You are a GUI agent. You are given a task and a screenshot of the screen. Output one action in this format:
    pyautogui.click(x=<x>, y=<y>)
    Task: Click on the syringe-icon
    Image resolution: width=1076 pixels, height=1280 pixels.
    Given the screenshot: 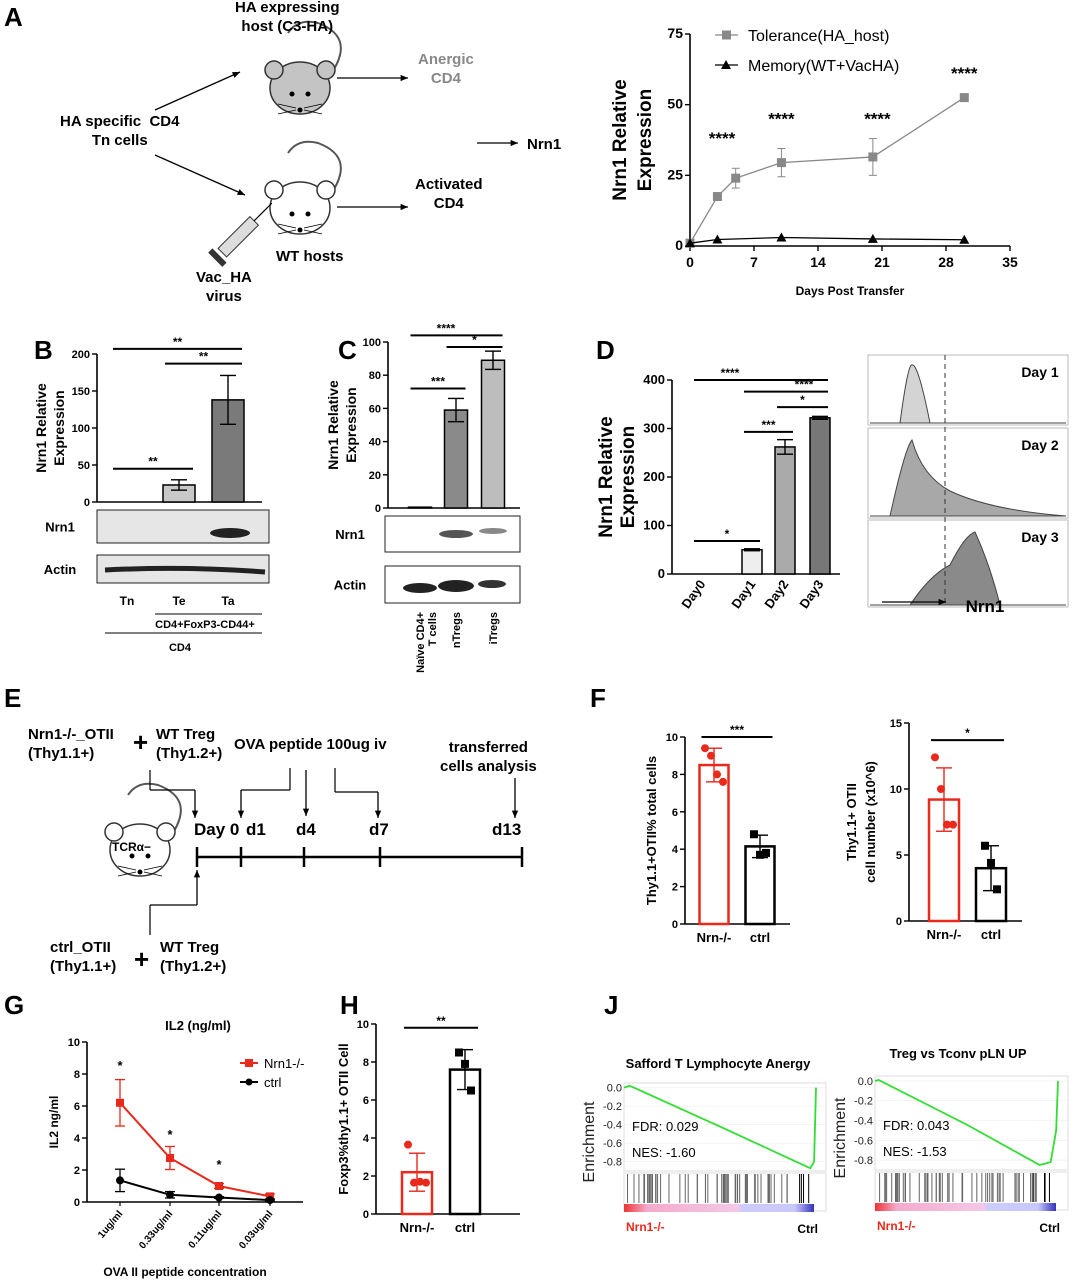 What is the action you would take?
    pyautogui.click(x=234, y=241)
    